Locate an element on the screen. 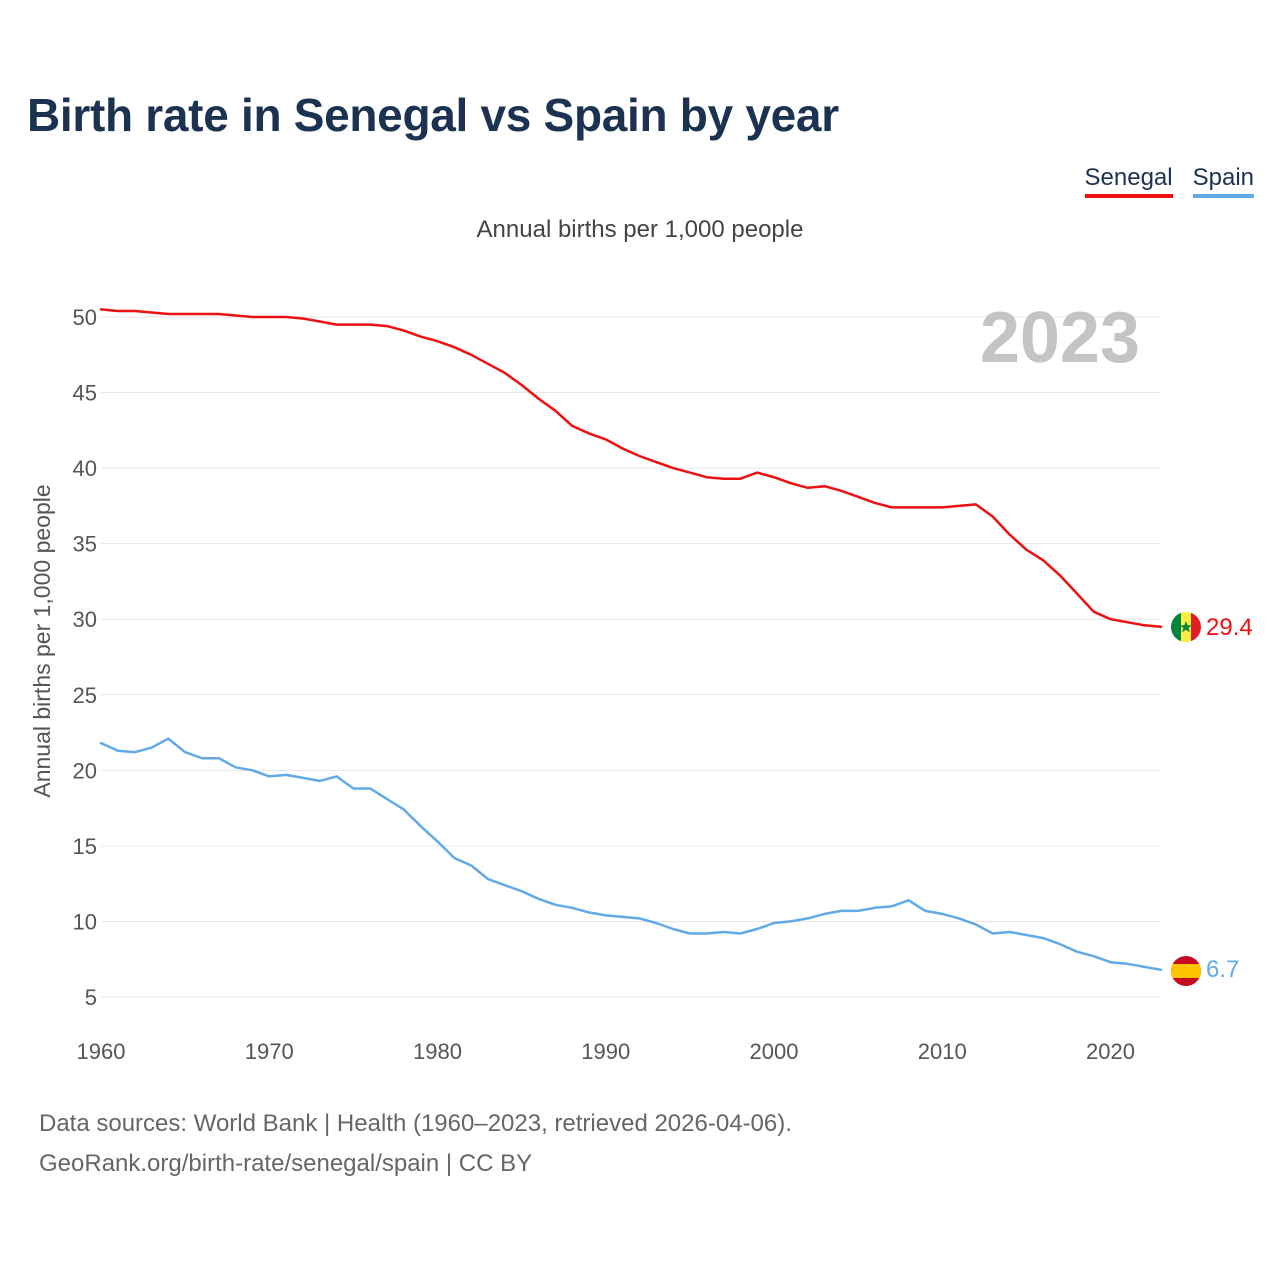 The image size is (1280, 1280). chart-subtitle: Annual births per 1,000 people is located at coordinates (640, 229).